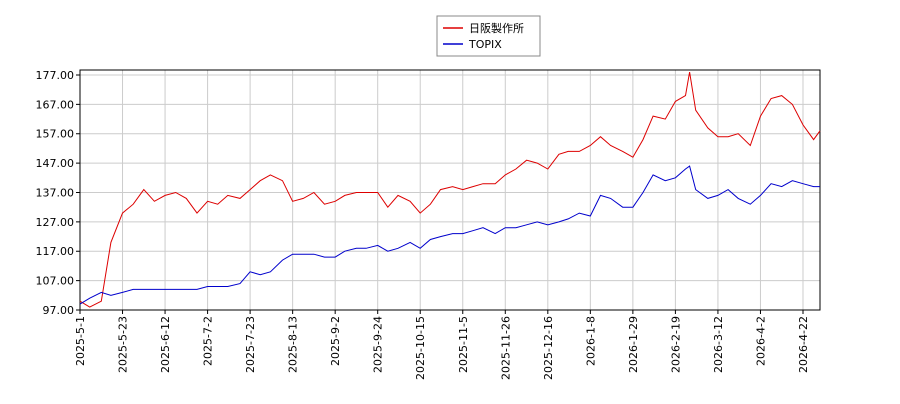 The image size is (900, 404). What do you see at coordinates (496, 28) in the screenshot?
I see `legend-label: 日阪製作所` at bounding box center [496, 28].